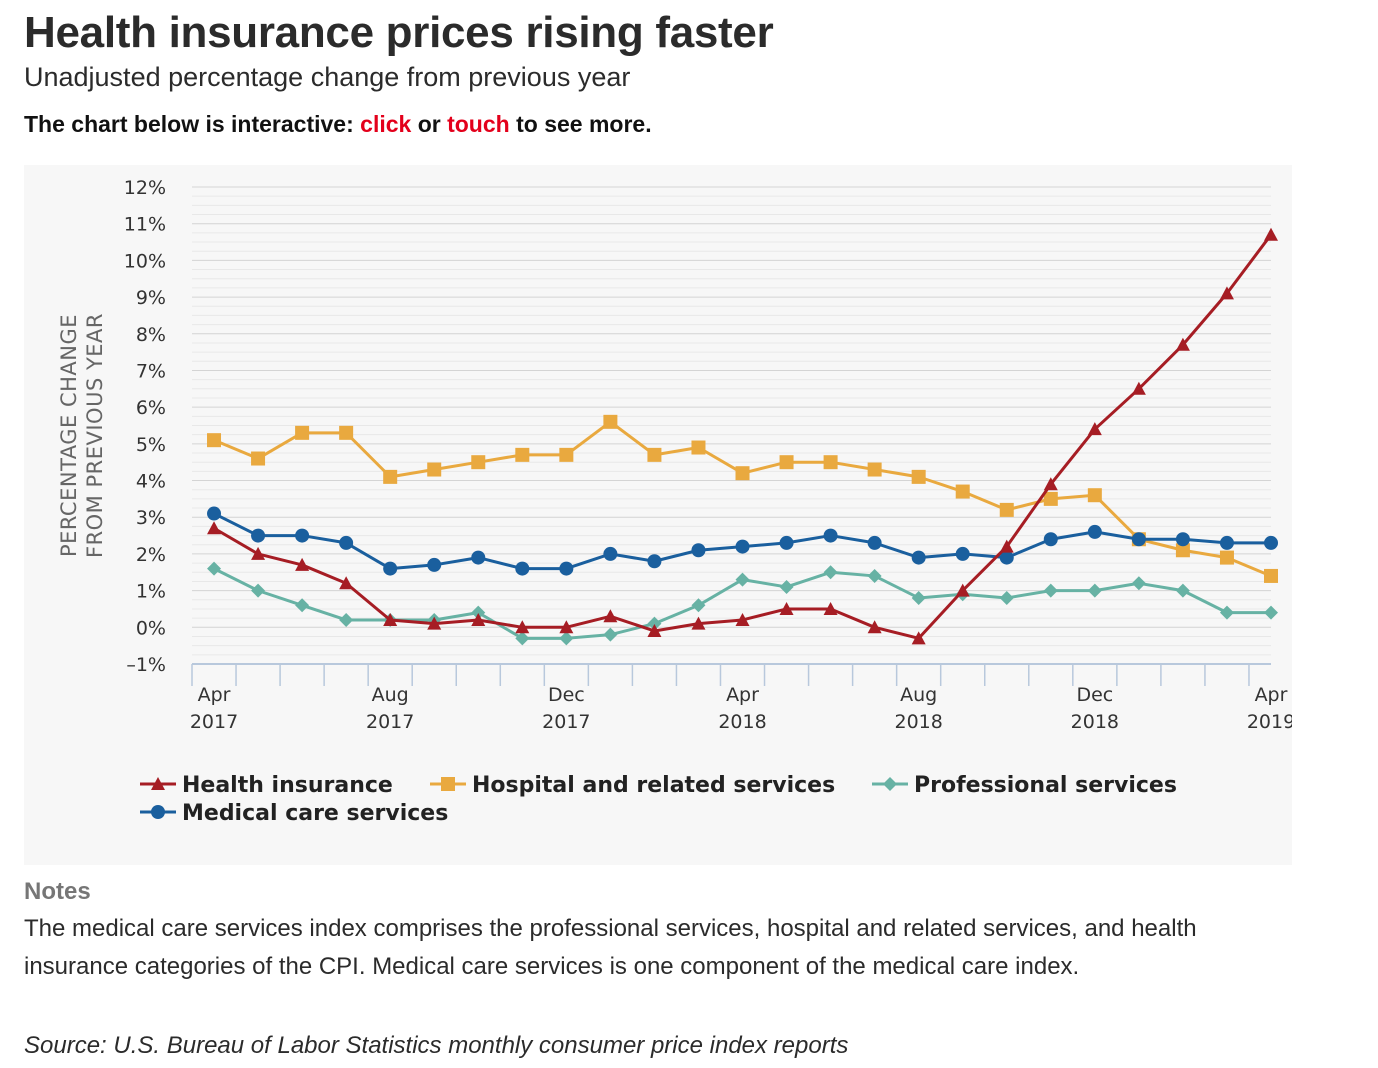 The height and width of the screenshot is (1068, 1378). Describe the element at coordinates (315, 813) in the screenshot. I see `legend-label: Medical care services` at that location.